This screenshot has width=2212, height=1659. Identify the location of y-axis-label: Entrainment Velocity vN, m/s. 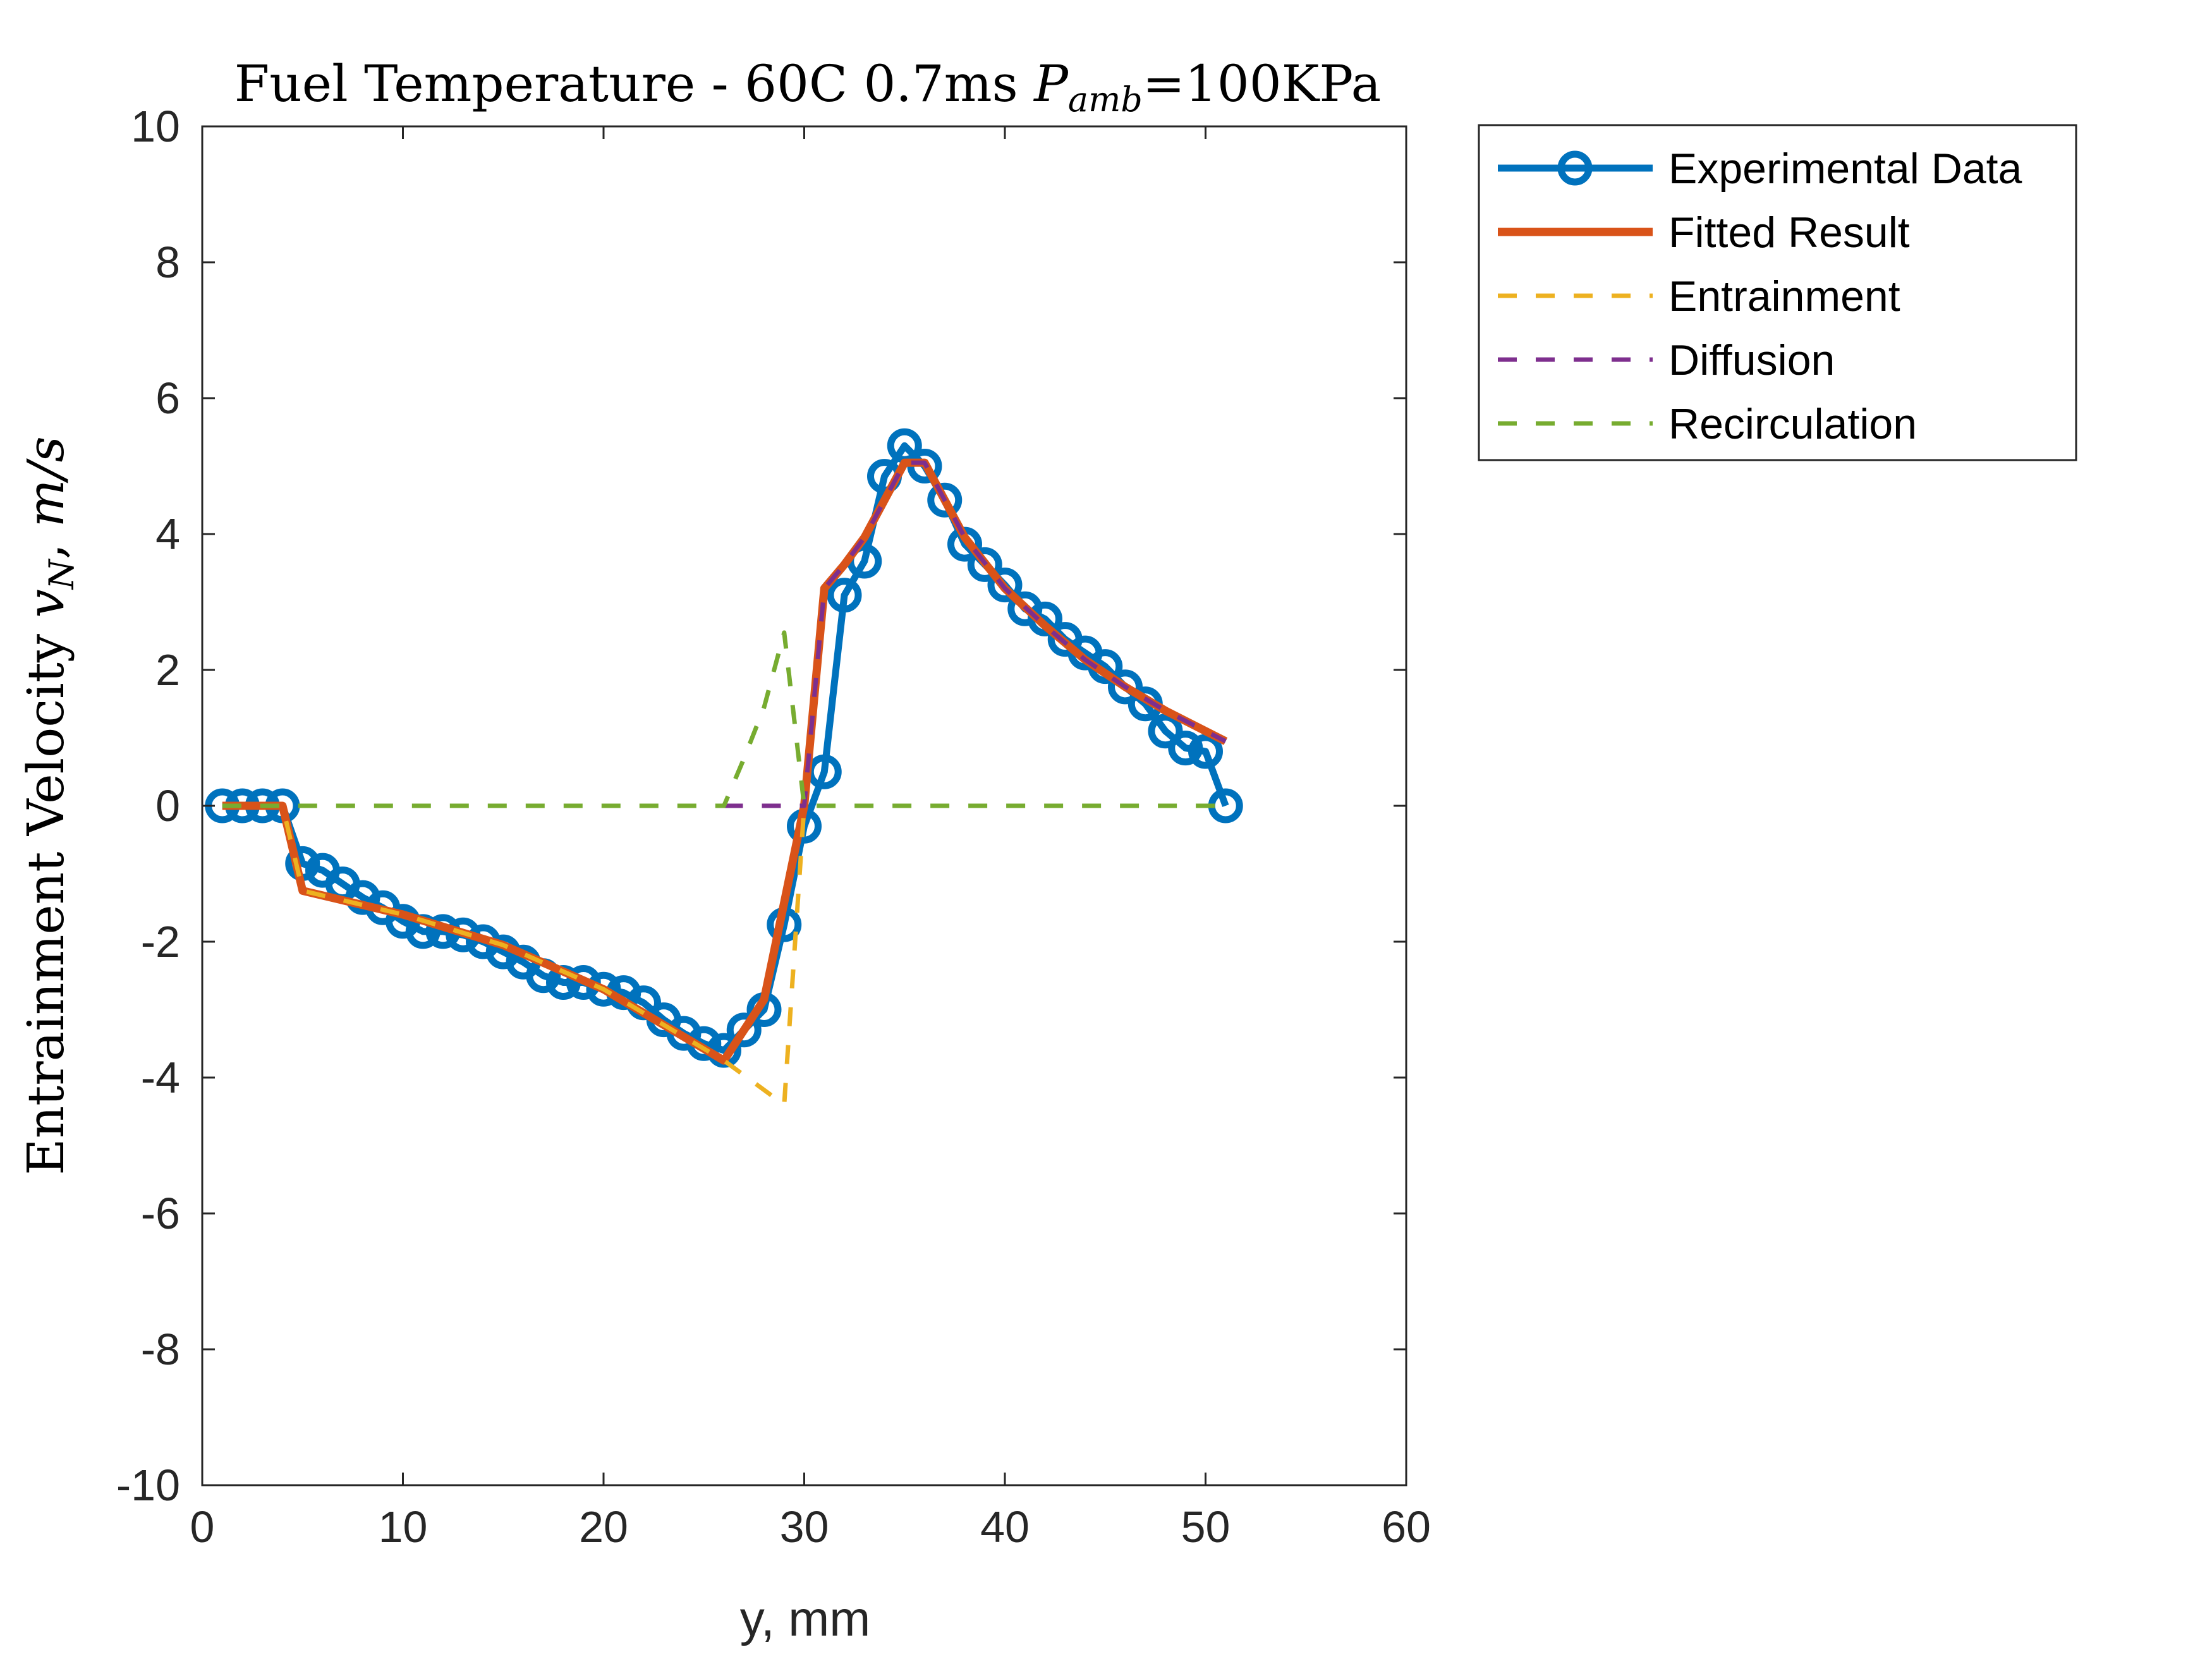
(49, 805).